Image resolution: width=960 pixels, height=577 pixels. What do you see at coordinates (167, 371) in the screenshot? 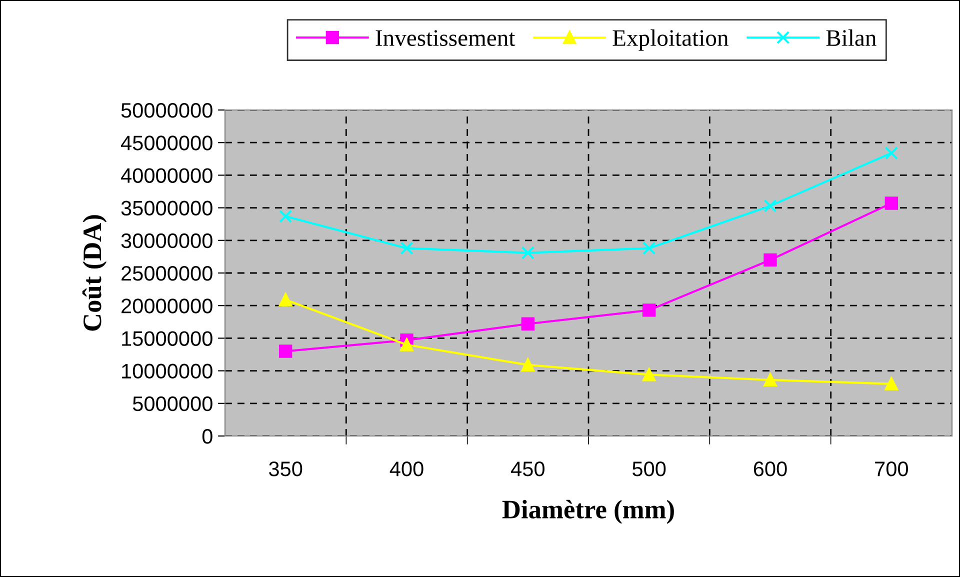
I see `y-tick-label: 10000000` at bounding box center [167, 371].